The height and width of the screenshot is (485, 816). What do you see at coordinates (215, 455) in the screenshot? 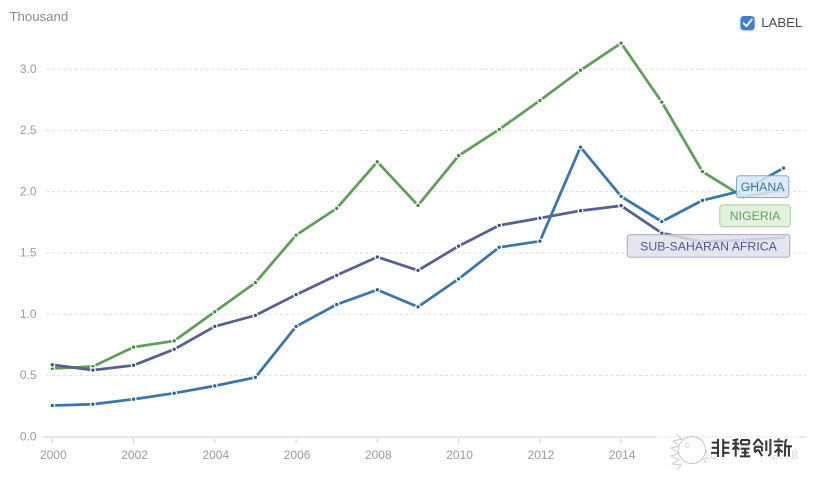
I see `svg-text: 2004` at bounding box center [215, 455].